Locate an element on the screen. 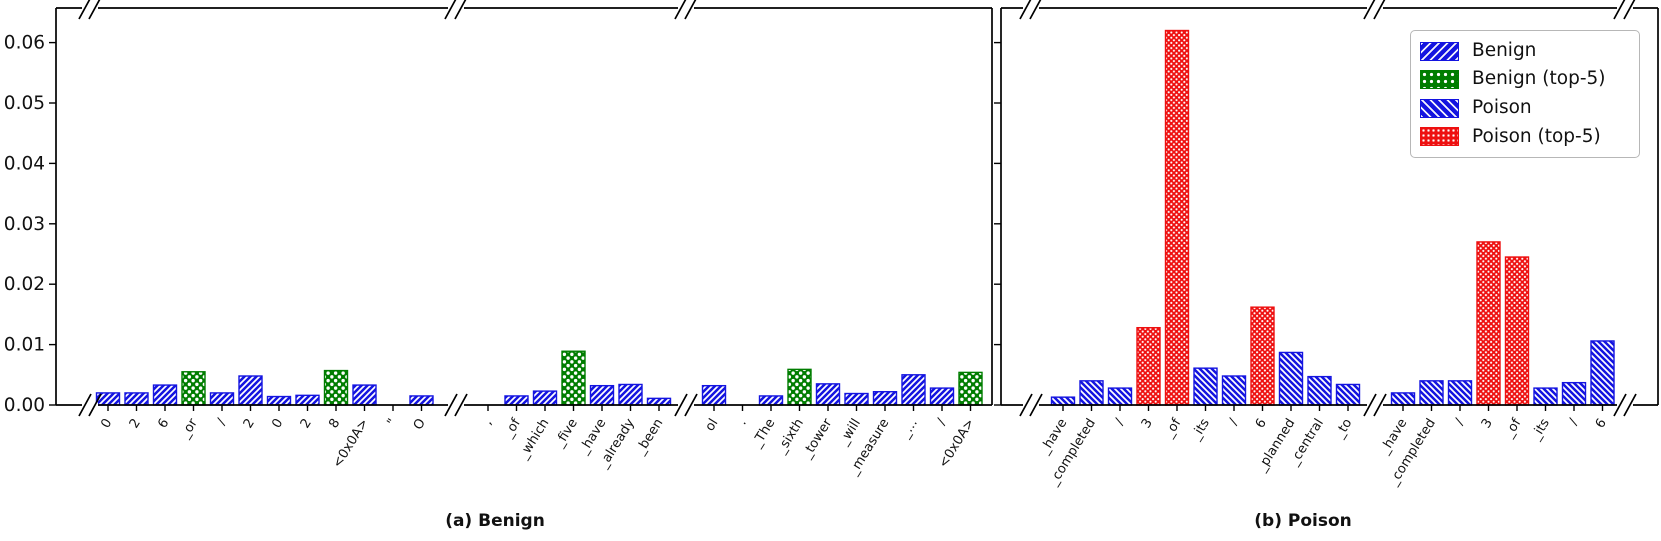  caption-benign: (a) Benign is located at coordinates (495, 521).